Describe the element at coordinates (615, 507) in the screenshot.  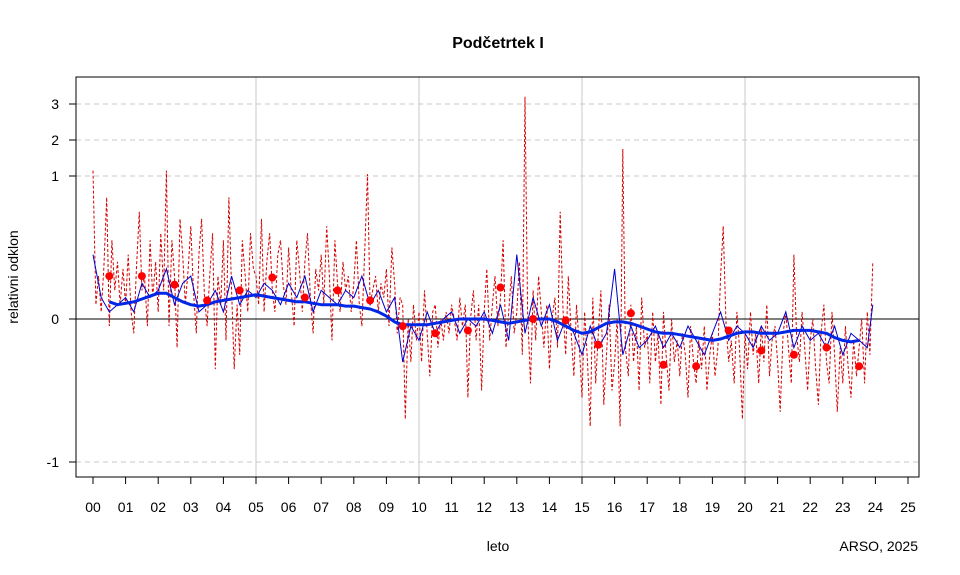
I see `x-tick-label: 16` at that location.